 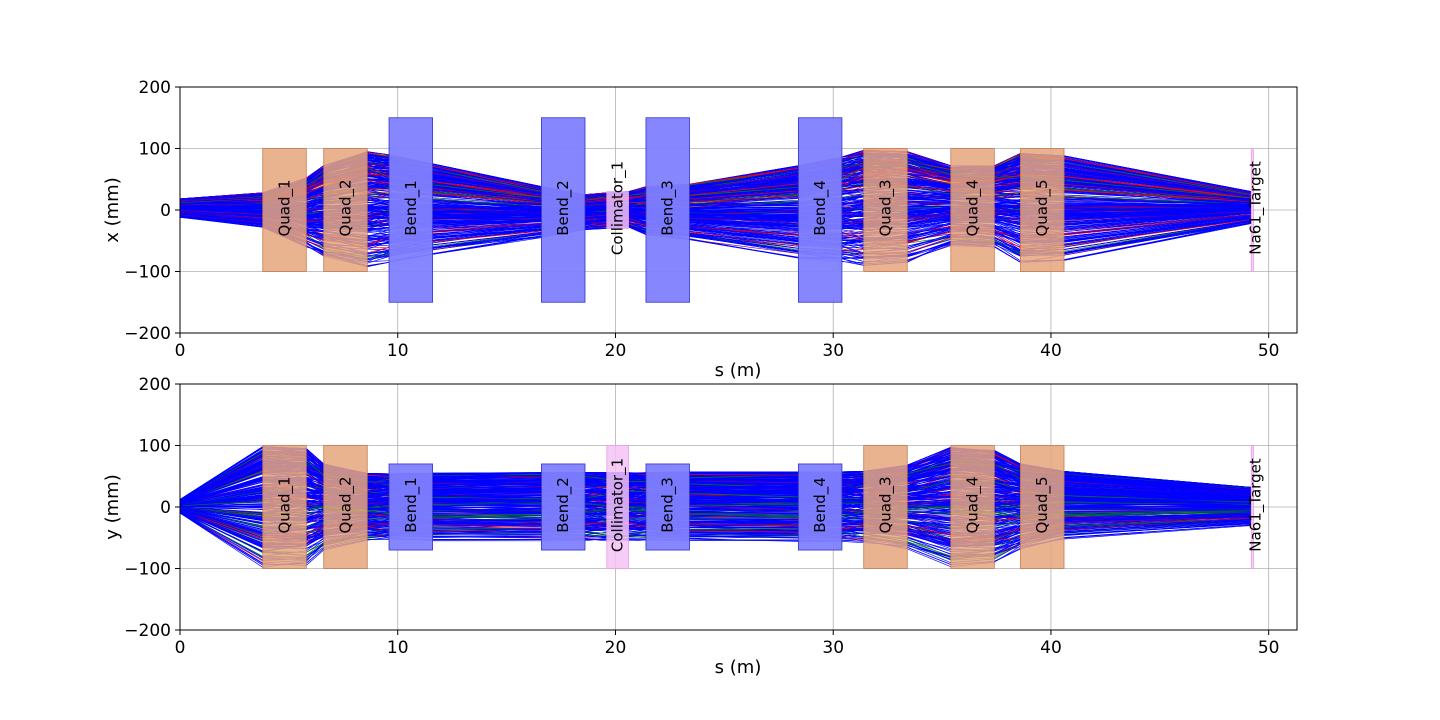 I want to click on y-panel-ytick-label: 100, so click(x=155, y=447).